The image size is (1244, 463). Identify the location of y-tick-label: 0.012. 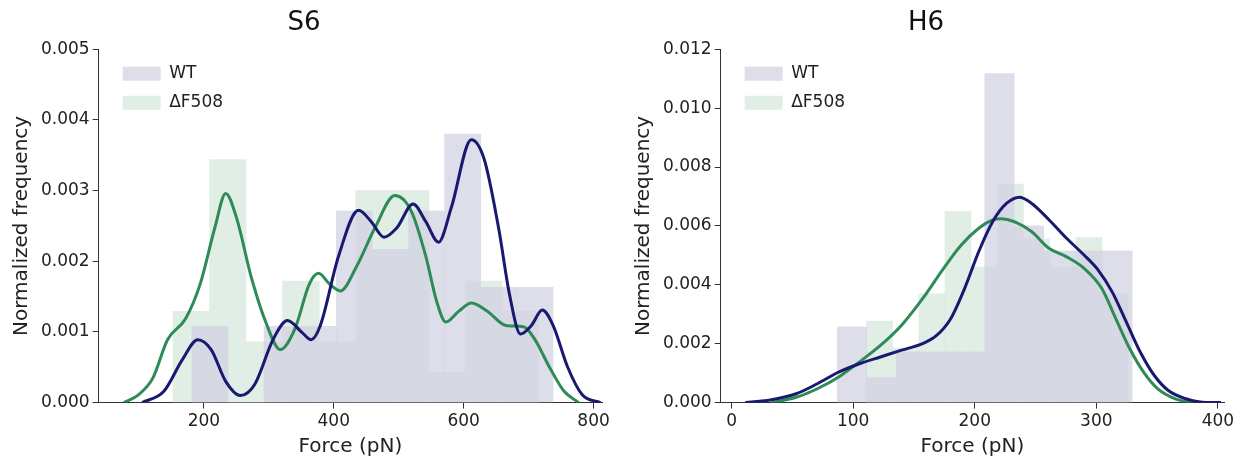
(687, 47).